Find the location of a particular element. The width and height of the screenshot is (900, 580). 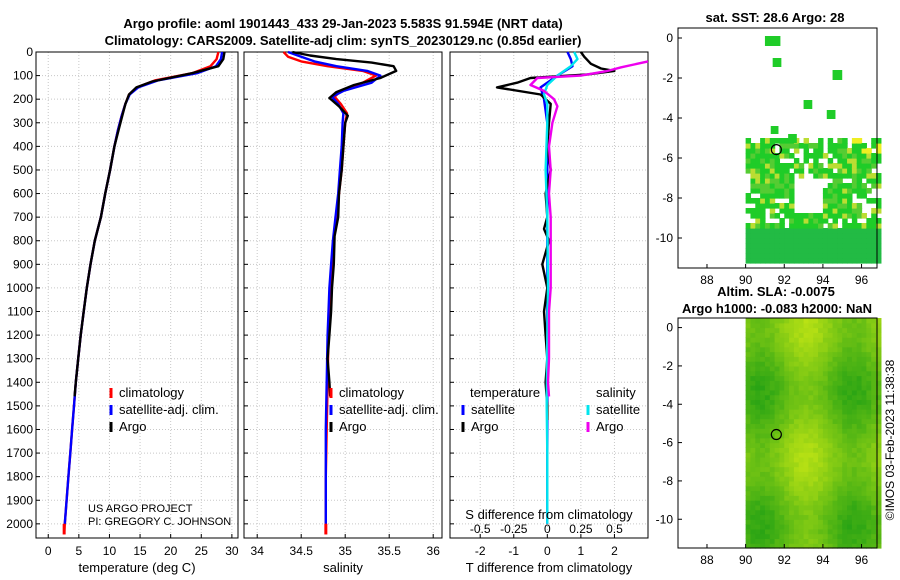

x-tick-label: 94 is located at coordinates (823, 560).